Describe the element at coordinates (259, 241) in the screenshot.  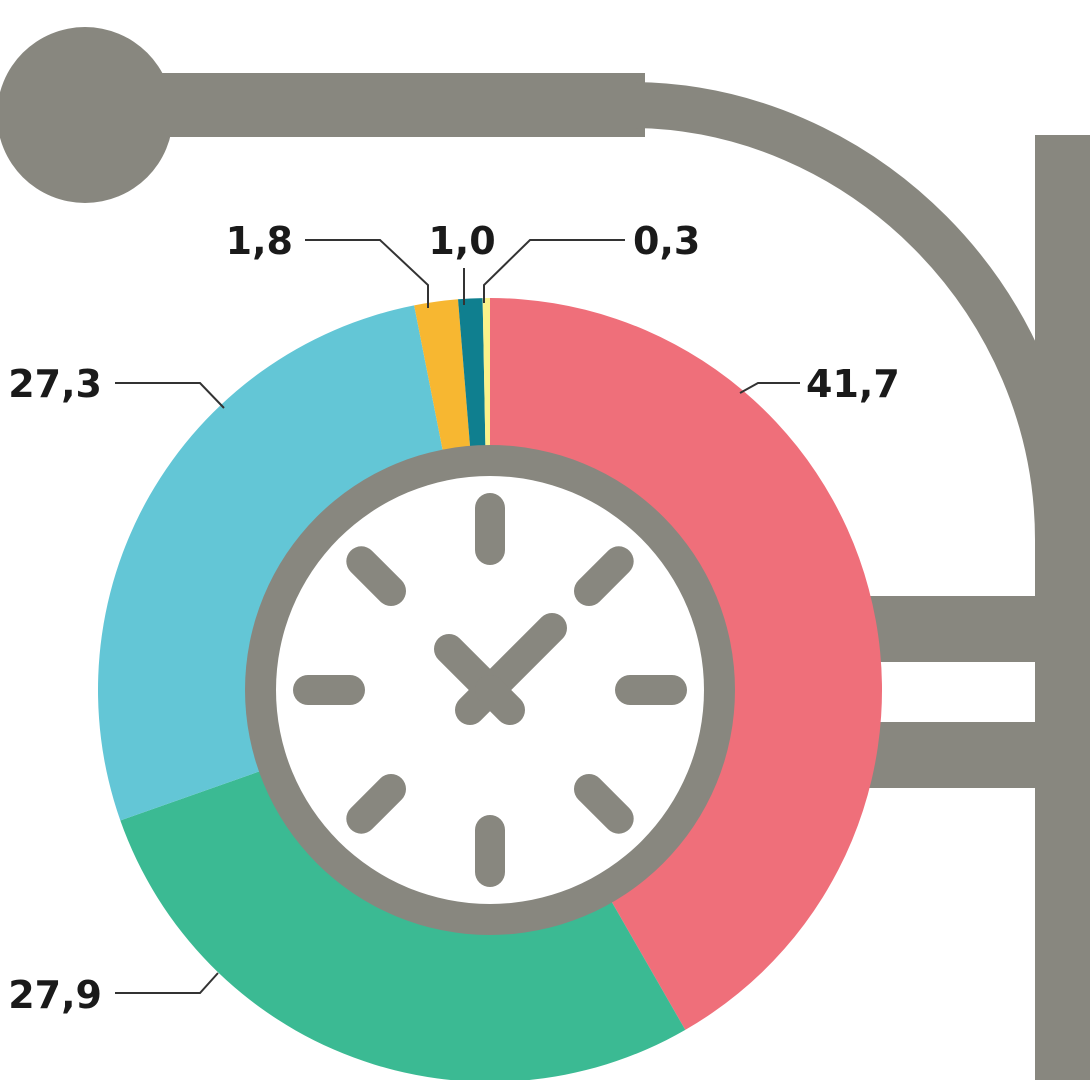
I see `slice-label: 1,8` at that location.